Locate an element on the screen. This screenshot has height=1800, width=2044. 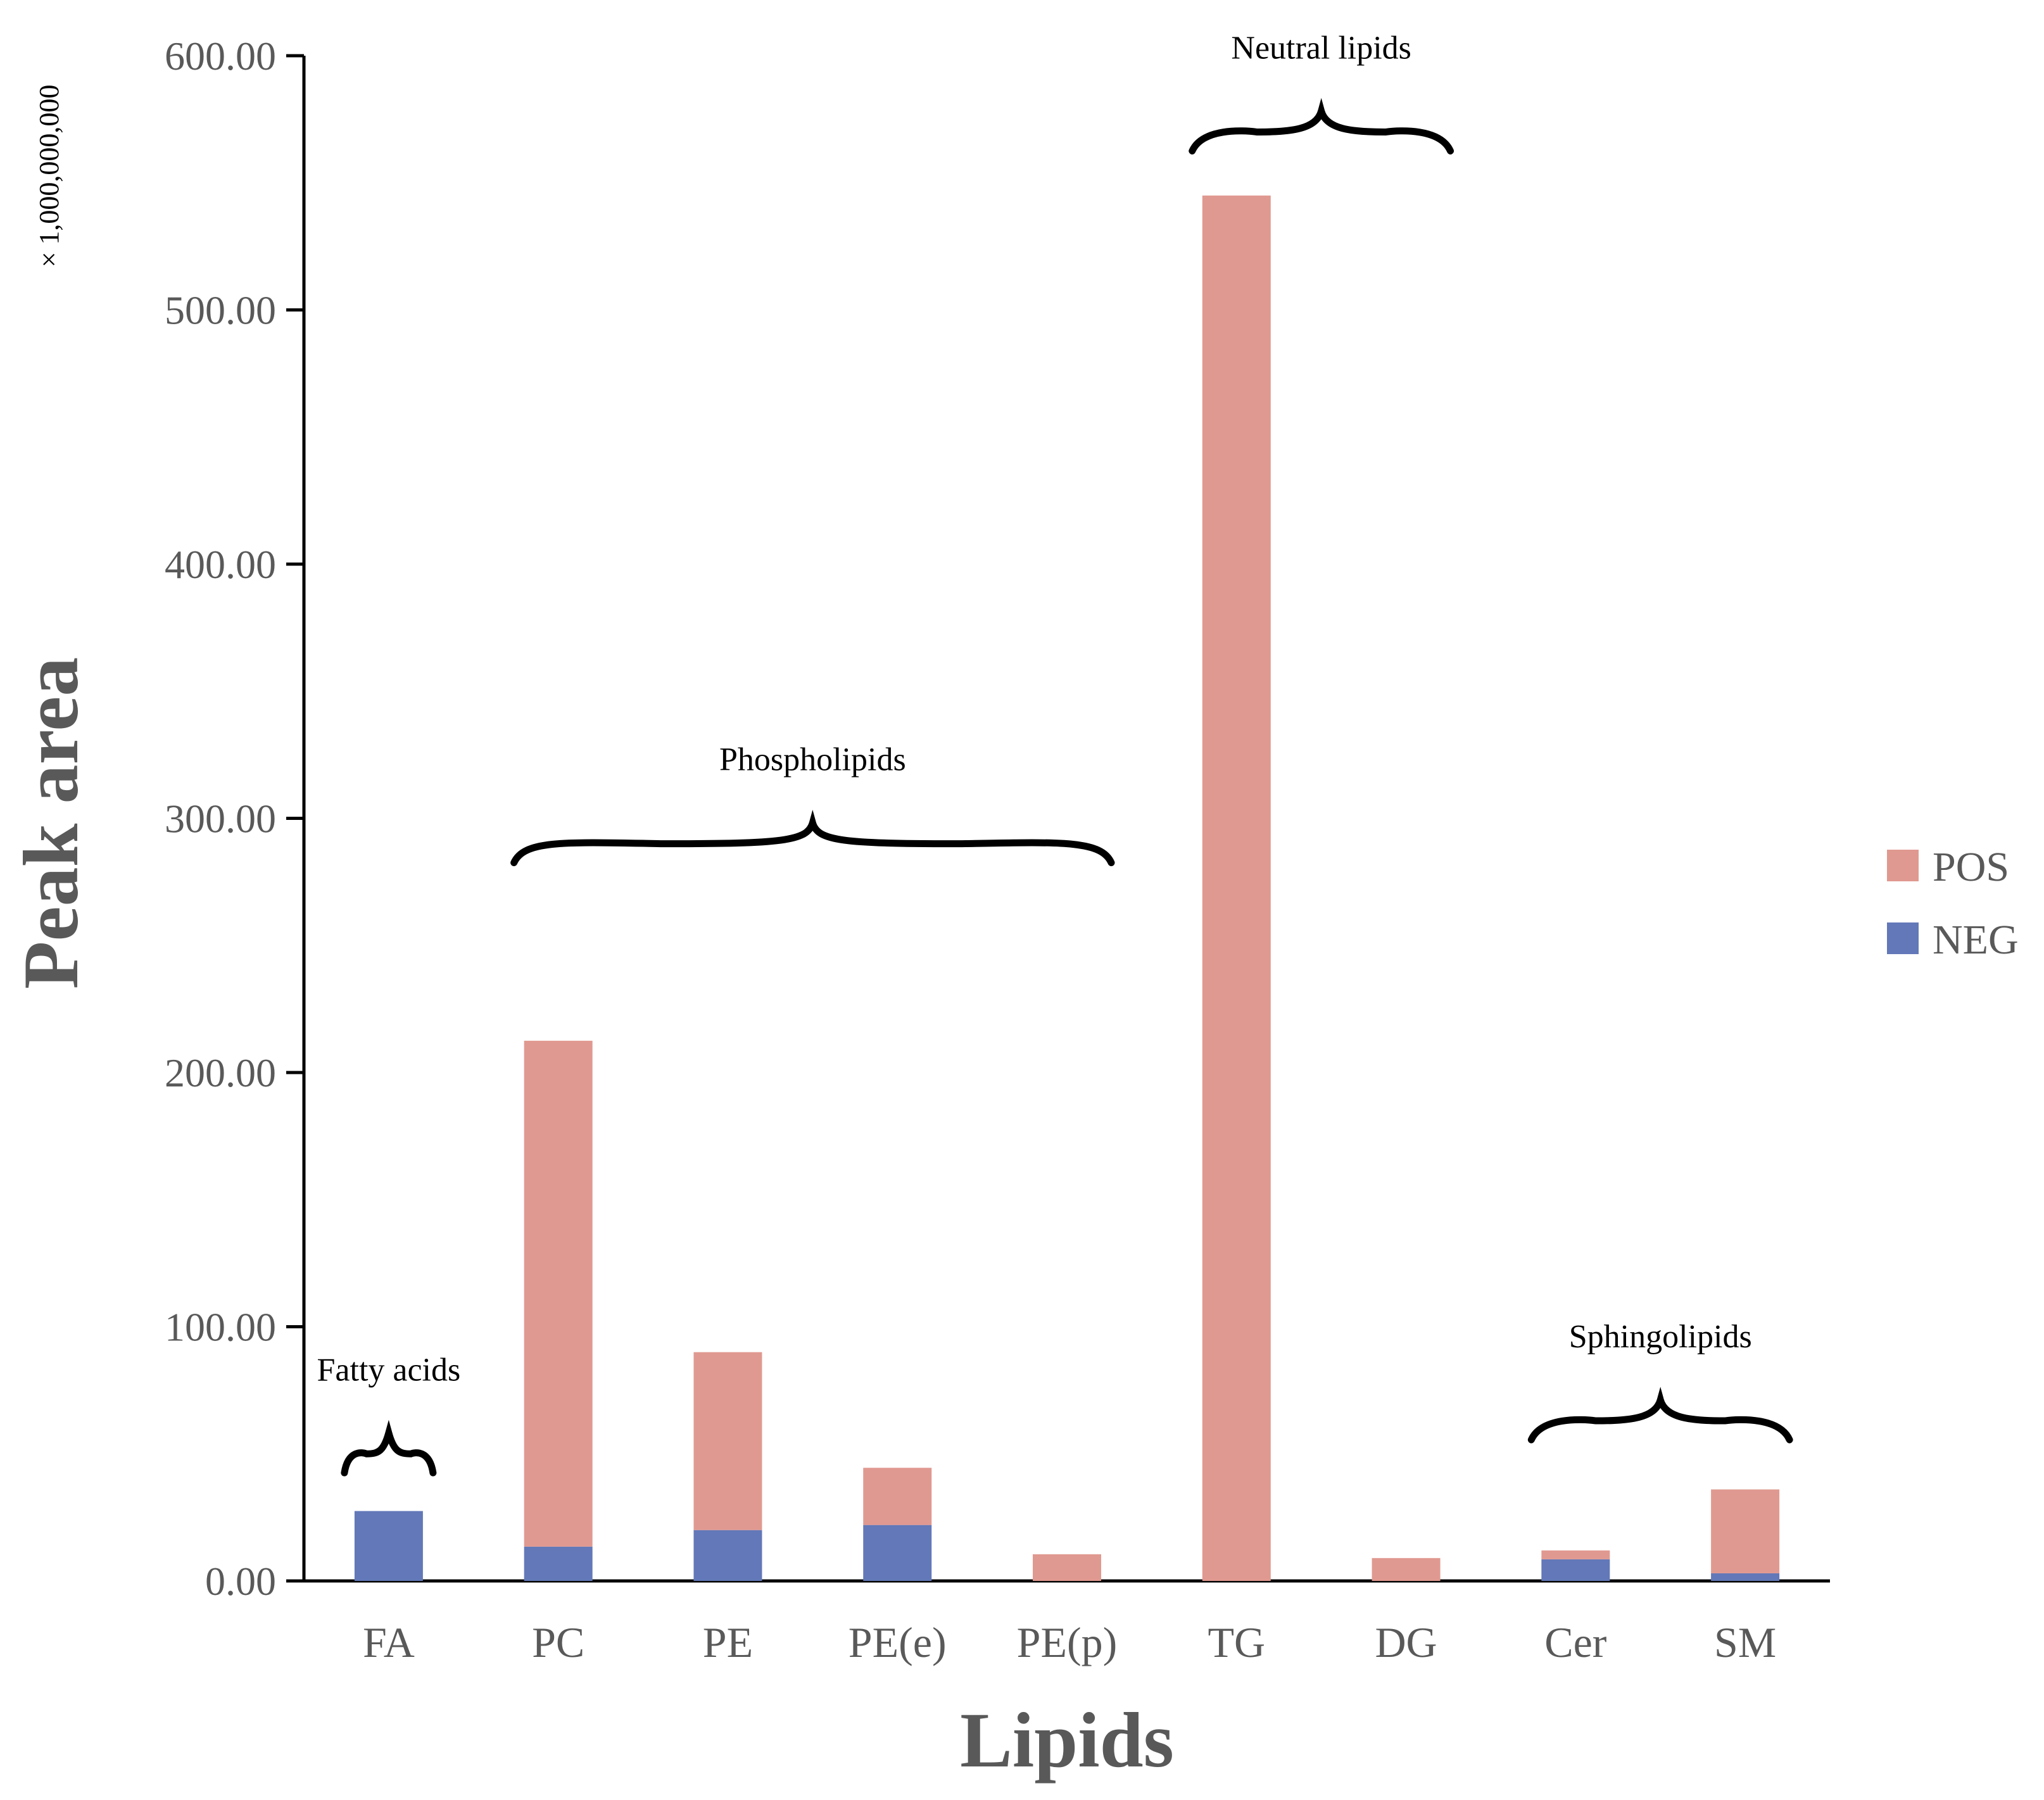
group-label: Fatty acids is located at coordinates (389, 1370).